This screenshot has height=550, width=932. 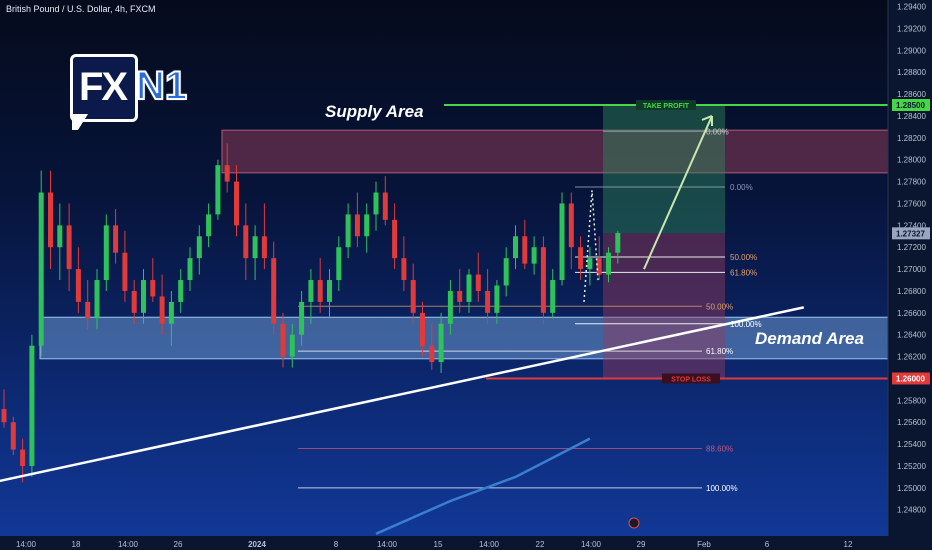 I want to click on time-tick-label: 22, so click(x=540, y=544).